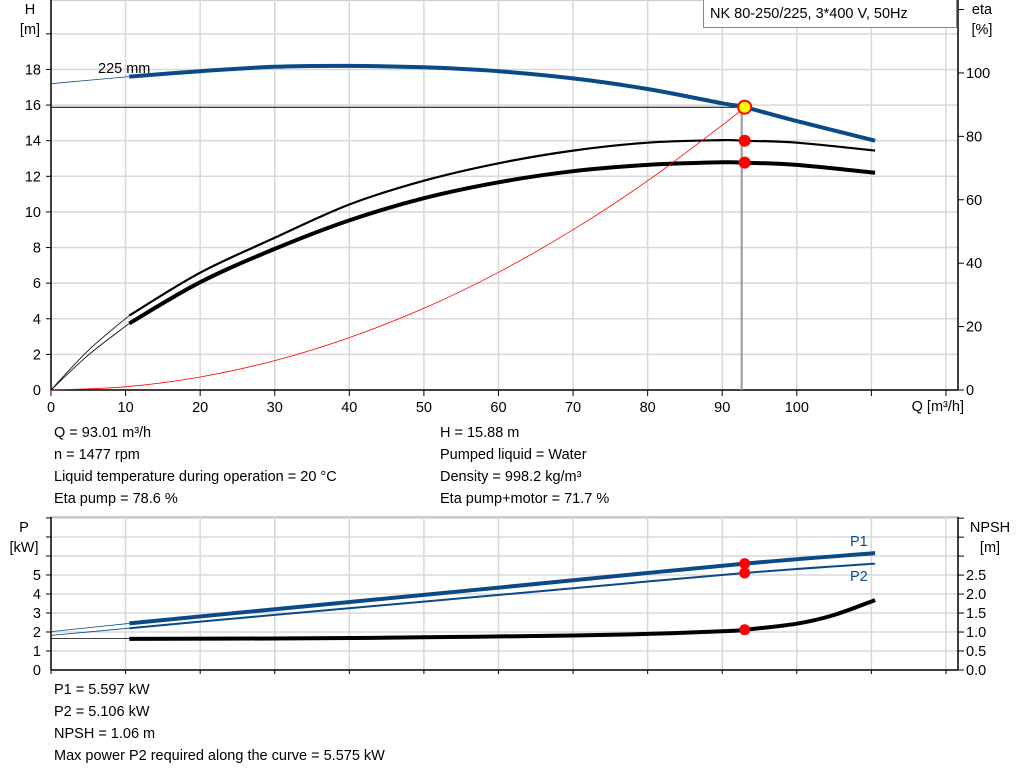 Image resolution: width=1024 pixels, height=781 pixels. I want to click on eta_pump_motor-extension-line, so click(90, 357).